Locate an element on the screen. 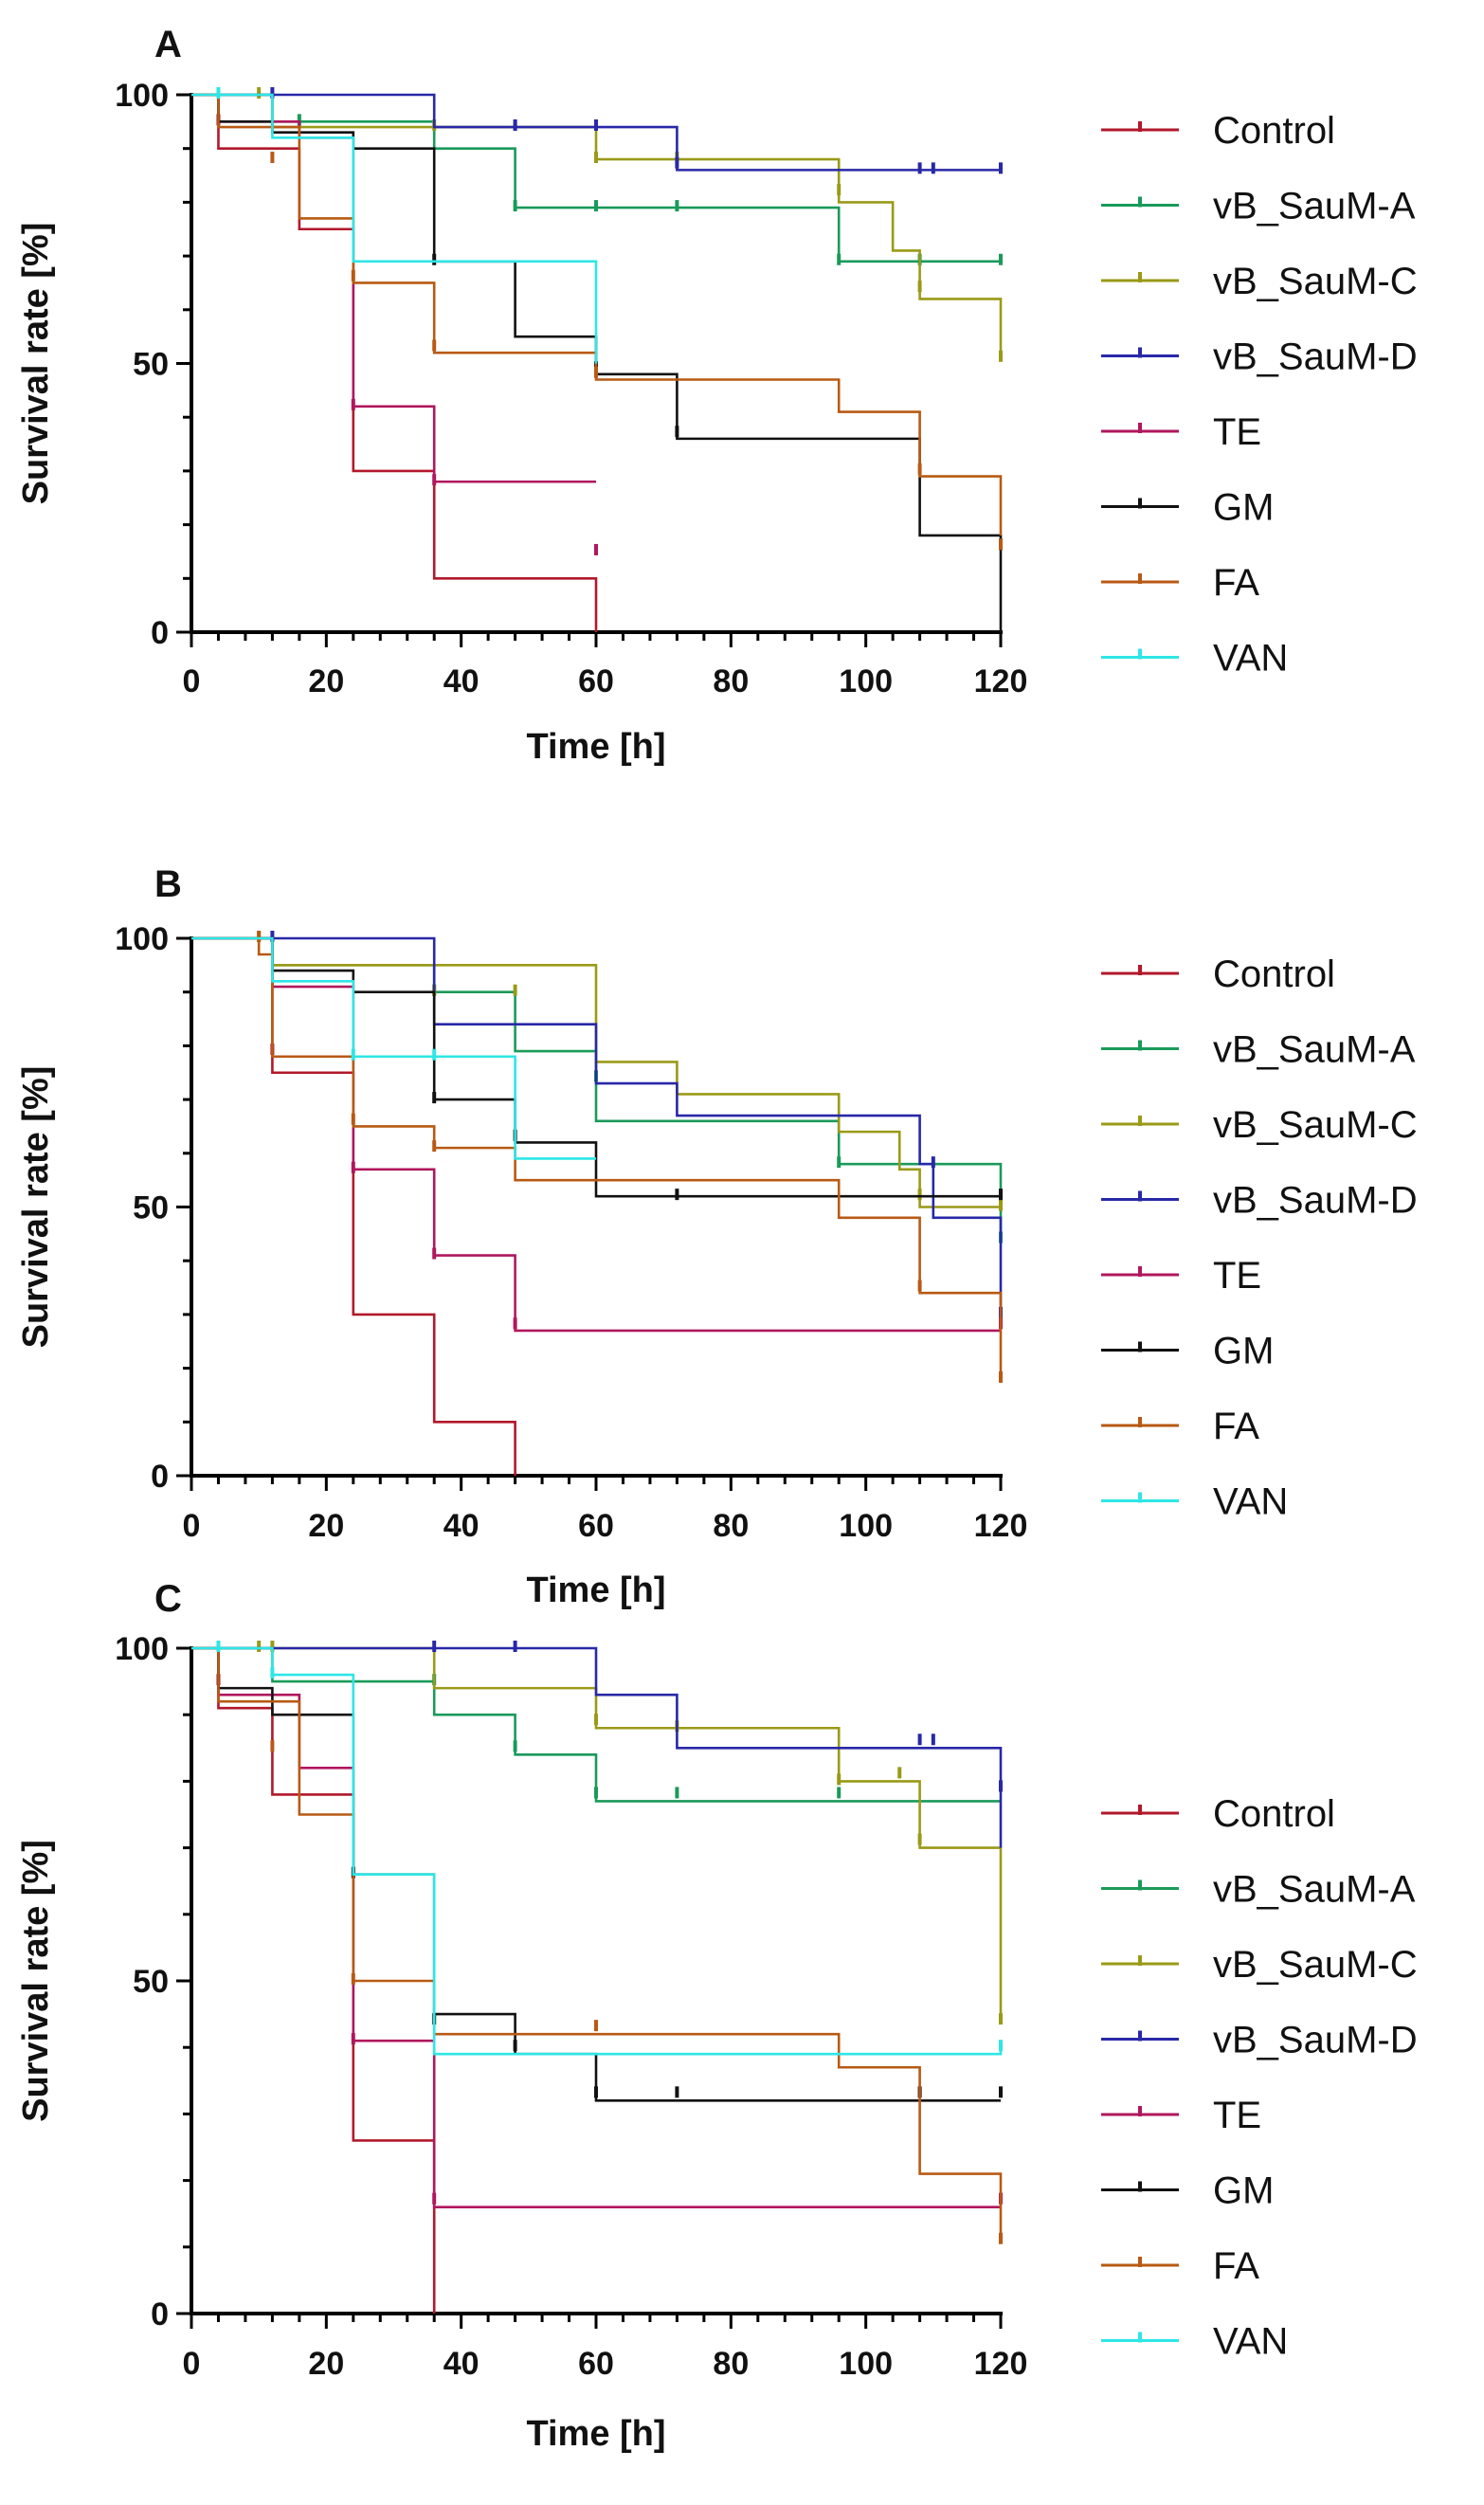  series-line-fa is located at coordinates (597, 1940).